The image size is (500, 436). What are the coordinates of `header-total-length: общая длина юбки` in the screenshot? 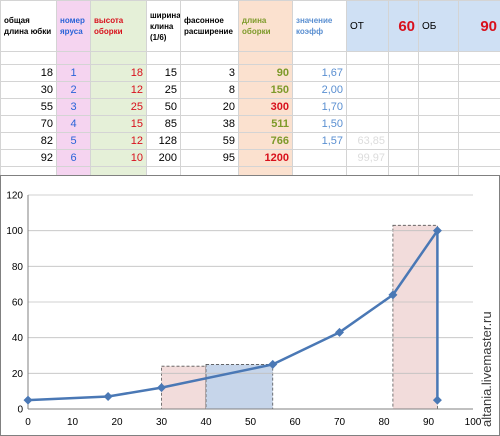 It's located at (28, 26).